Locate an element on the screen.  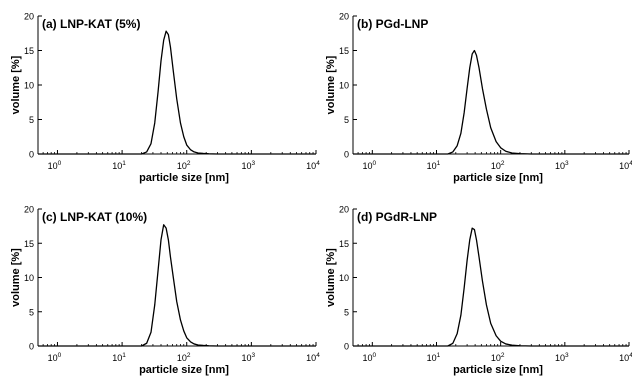
panel-title: (b) PGd-LNP is located at coordinates (392, 24).